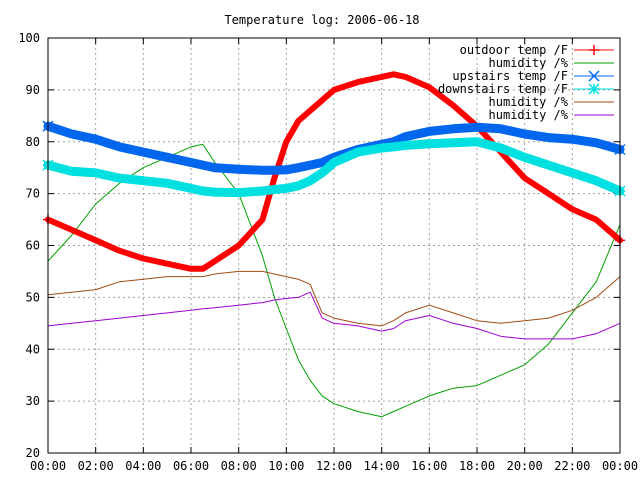  What do you see at coordinates (33, 401) in the screenshot?
I see `y-tick-label: 30` at bounding box center [33, 401].